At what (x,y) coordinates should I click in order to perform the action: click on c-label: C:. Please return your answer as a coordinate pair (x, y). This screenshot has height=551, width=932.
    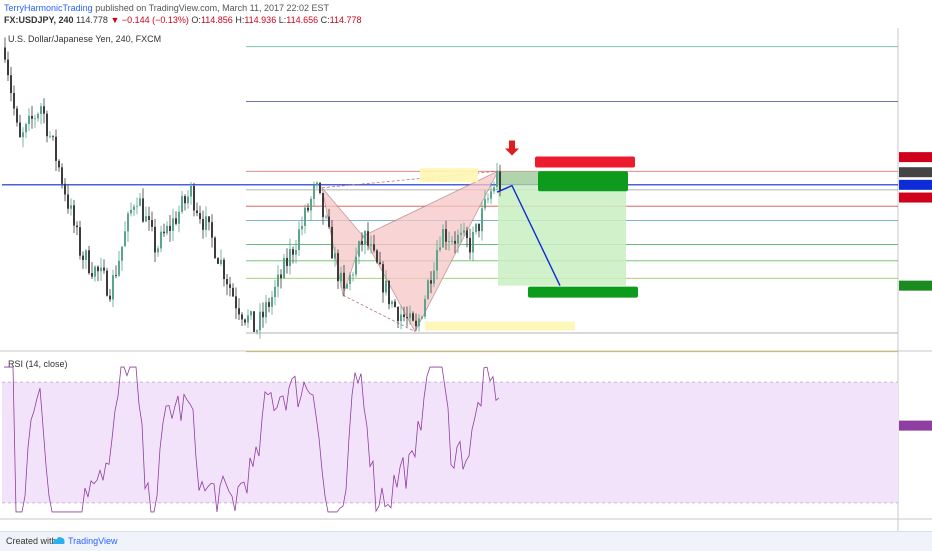
    Looking at the image, I should click on (325, 20).